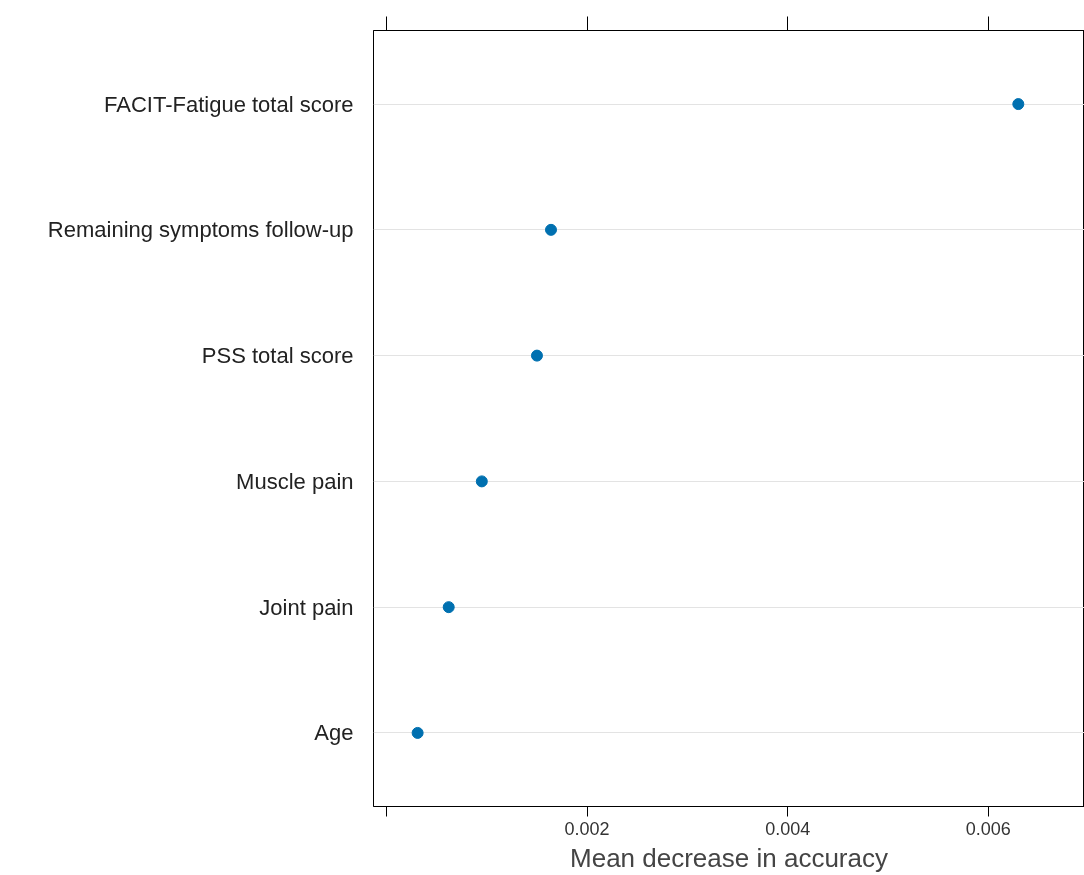 This screenshot has height=875, width=1084. I want to click on x-tick-label: 0.004, so click(788, 828).